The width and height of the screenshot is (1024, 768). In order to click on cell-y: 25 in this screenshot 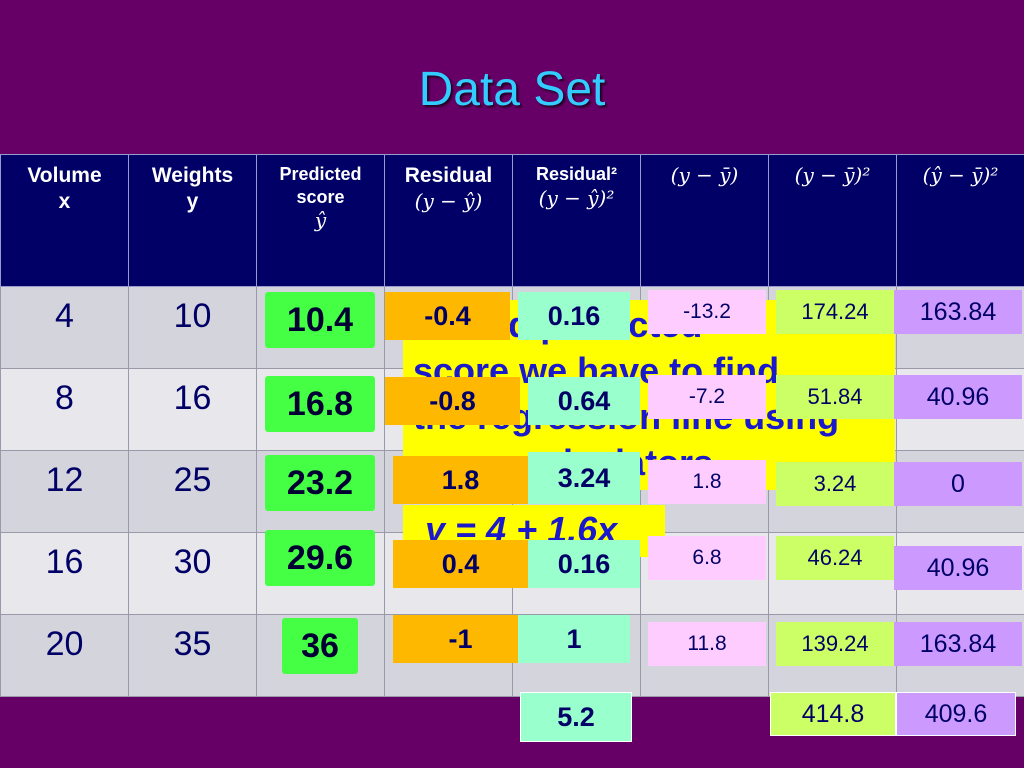, I will do `click(192, 491)`.